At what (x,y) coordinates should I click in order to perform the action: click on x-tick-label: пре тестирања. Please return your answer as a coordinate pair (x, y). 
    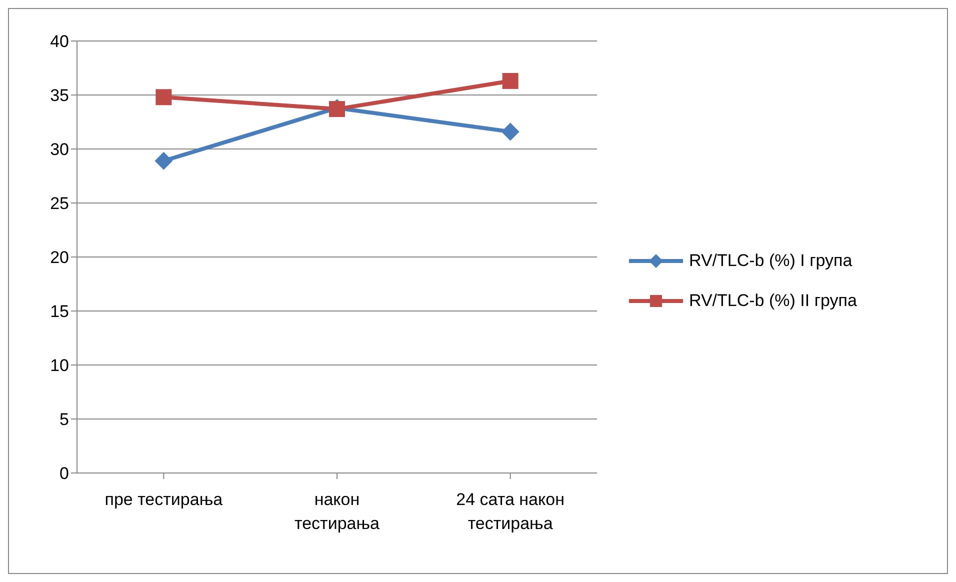
    Looking at the image, I should click on (164, 499).